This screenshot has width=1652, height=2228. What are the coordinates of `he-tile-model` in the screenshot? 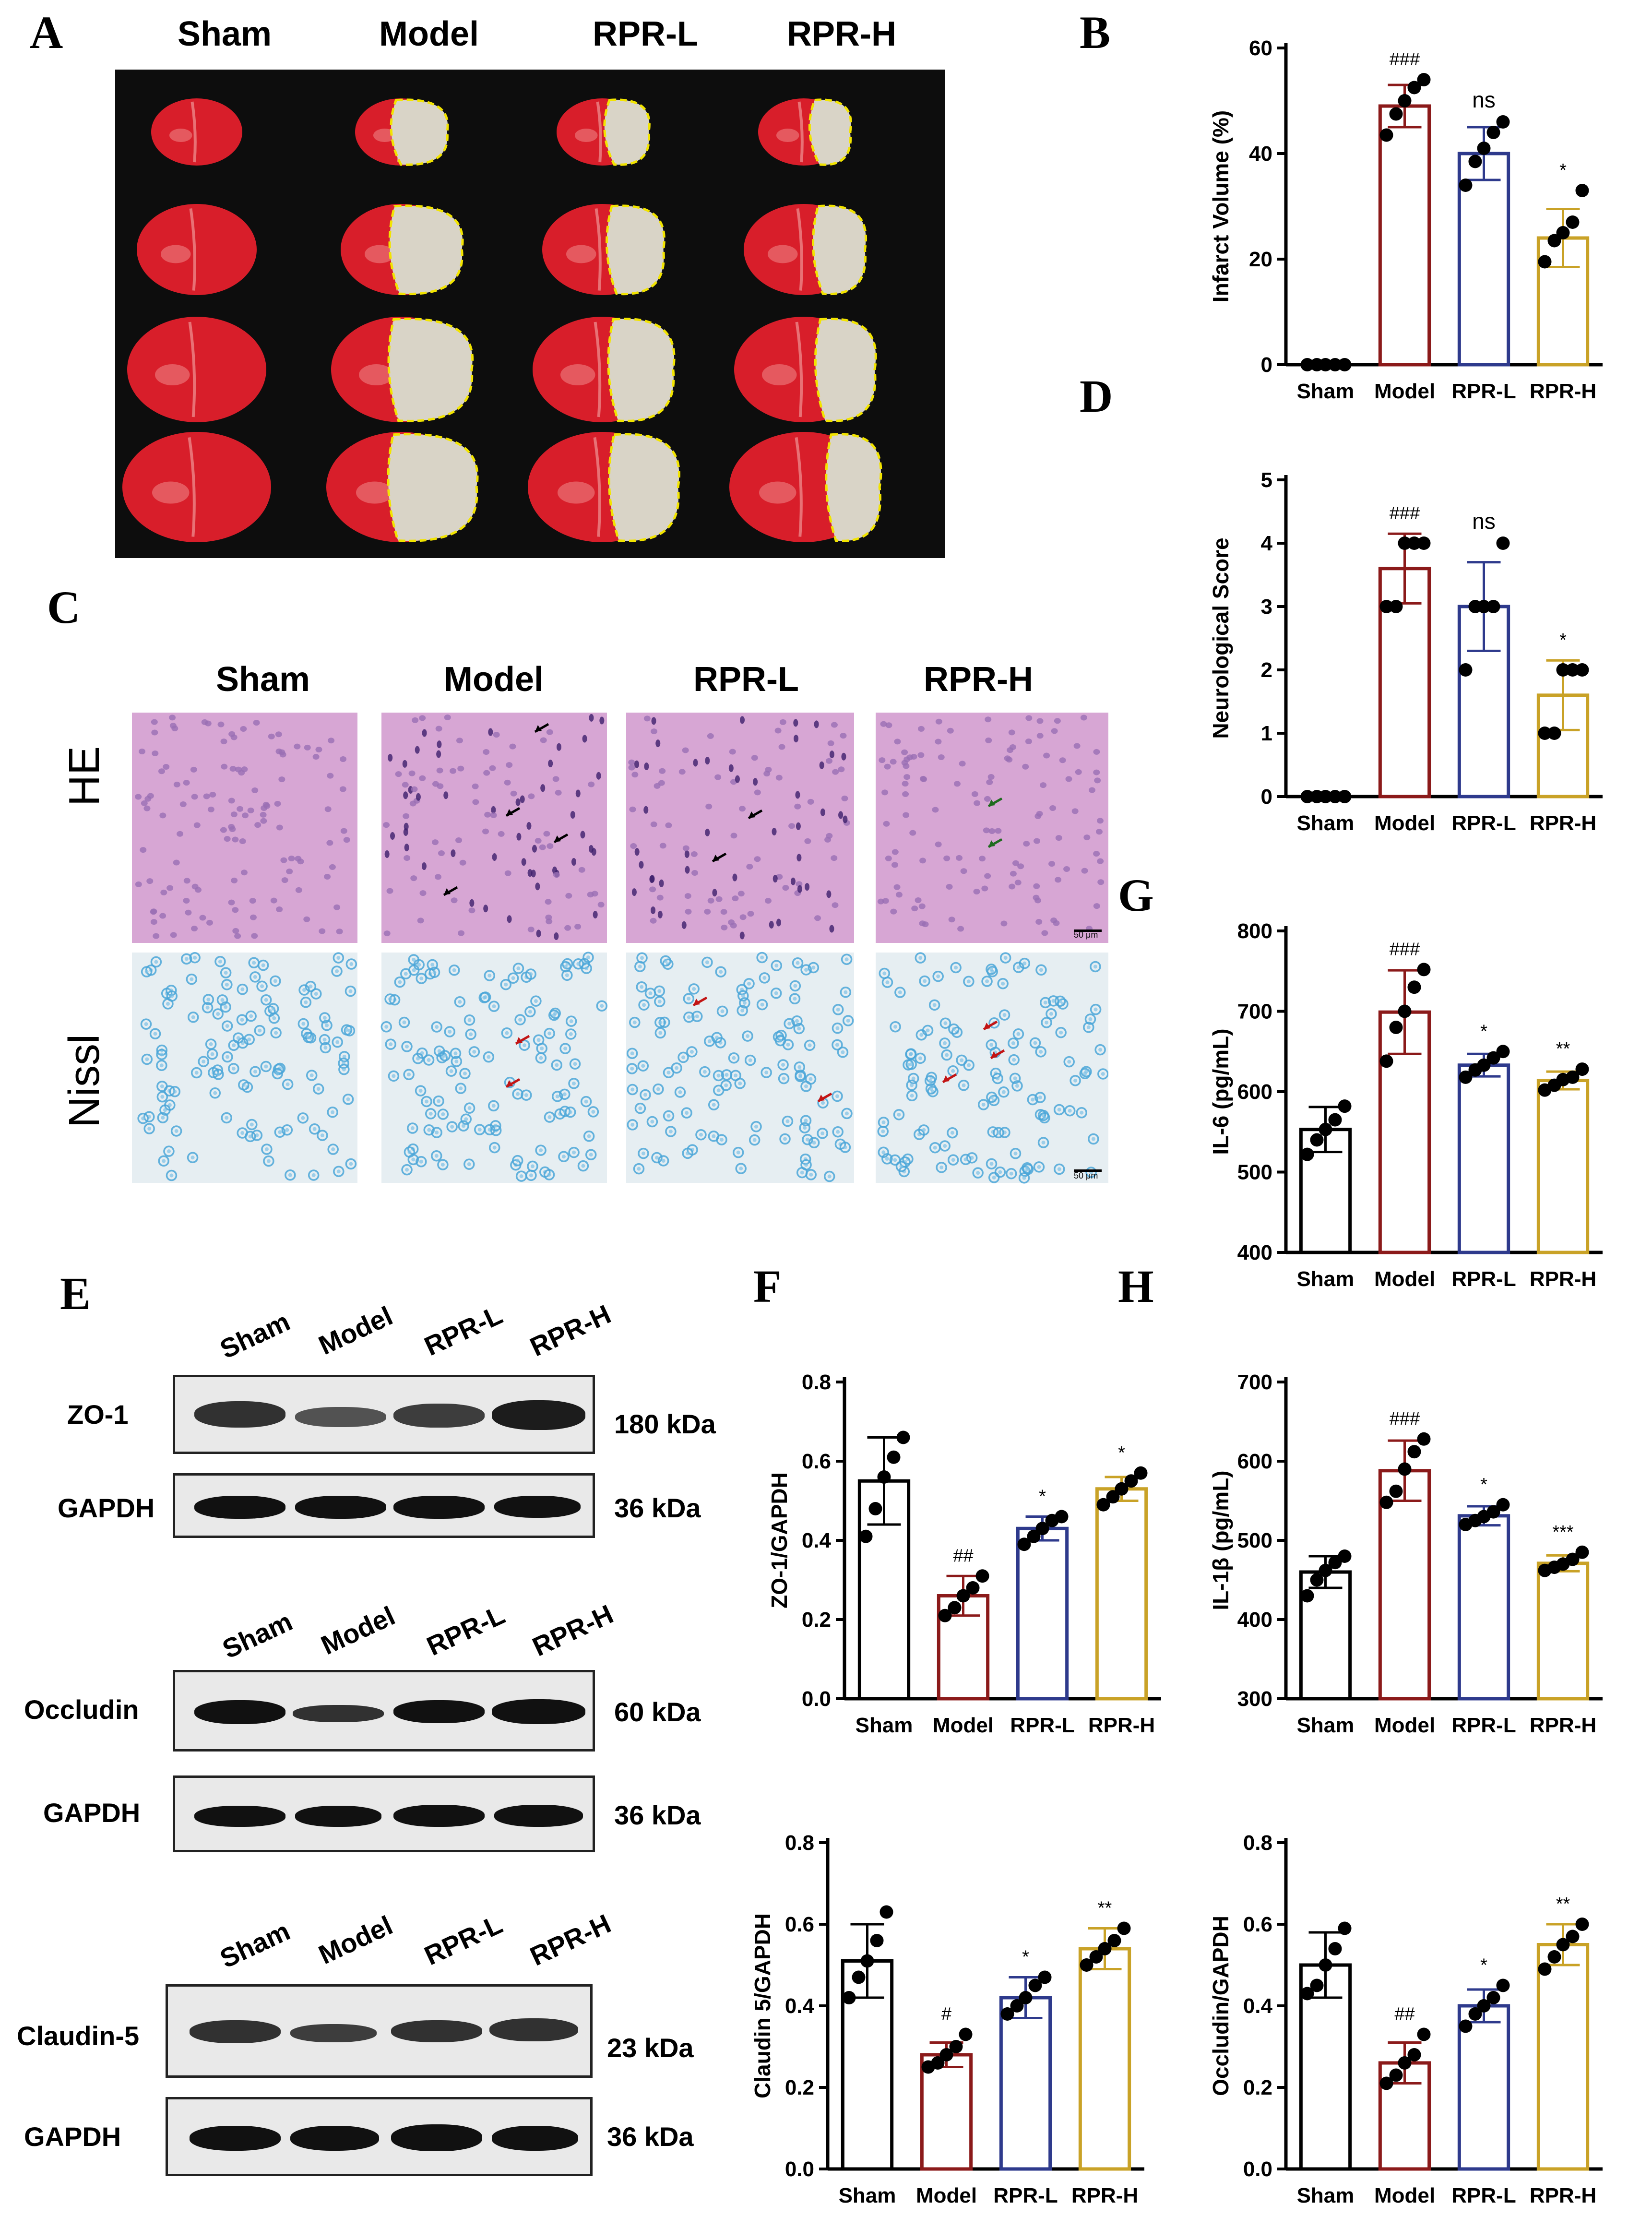 It's located at (494, 828).